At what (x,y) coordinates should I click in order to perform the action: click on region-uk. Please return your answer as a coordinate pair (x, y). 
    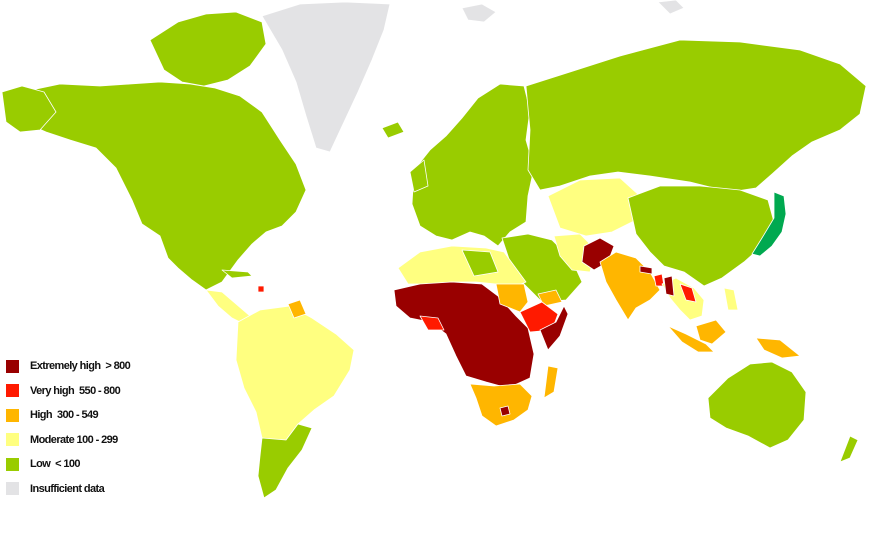
    Looking at the image, I should click on (419, 176).